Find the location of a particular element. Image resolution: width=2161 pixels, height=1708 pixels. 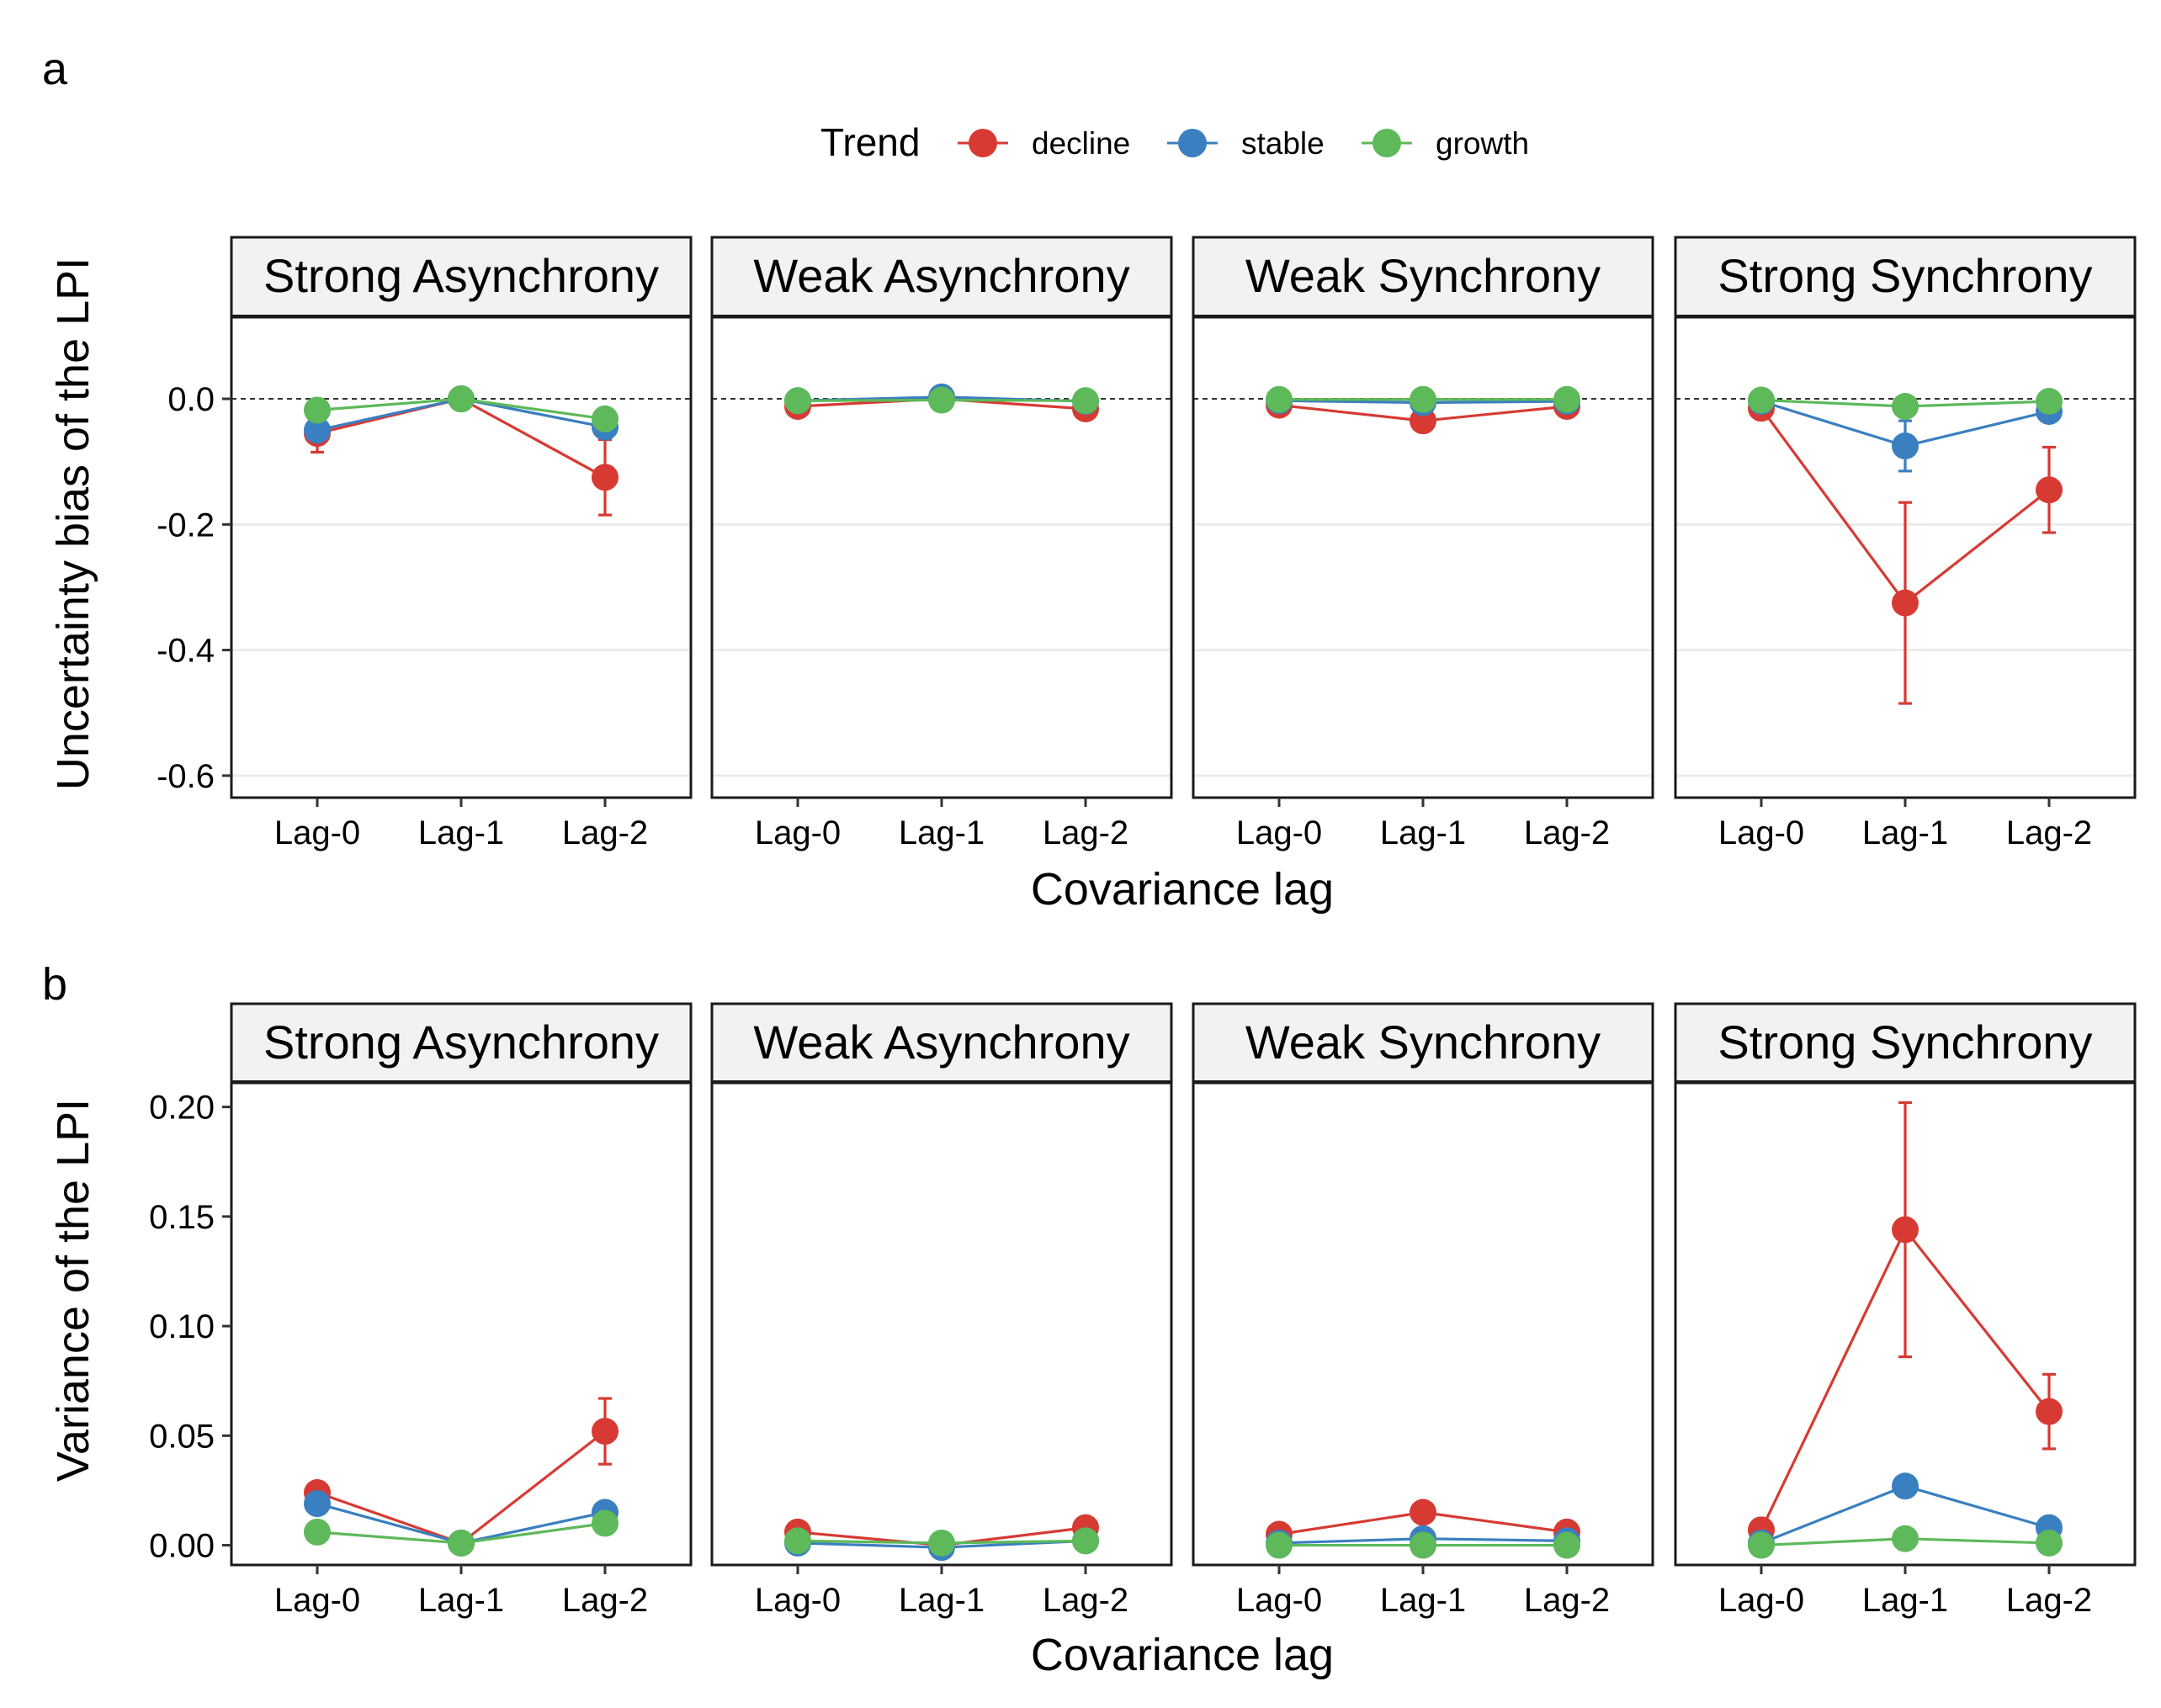

y-tick-label: 0.05 is located at coordinates (182, 1437).